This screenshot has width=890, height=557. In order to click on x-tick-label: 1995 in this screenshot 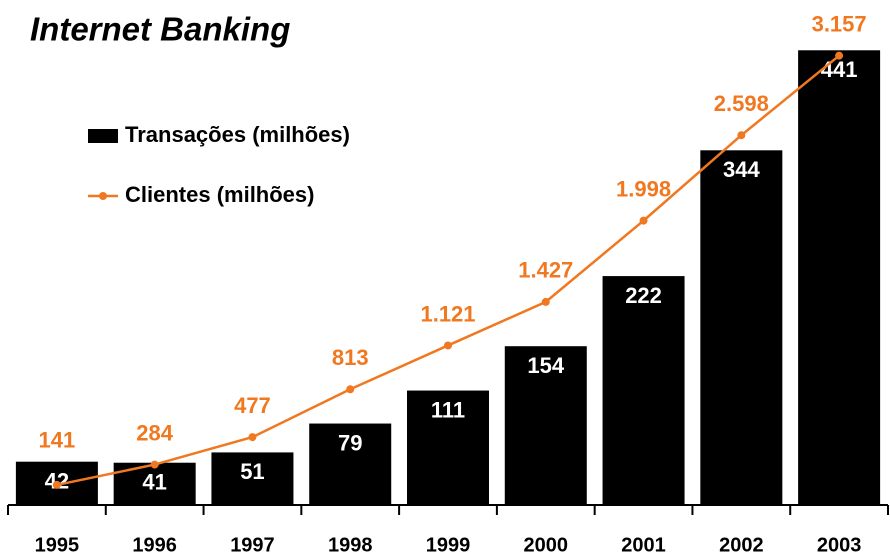, I will do `click(57, 545)`.